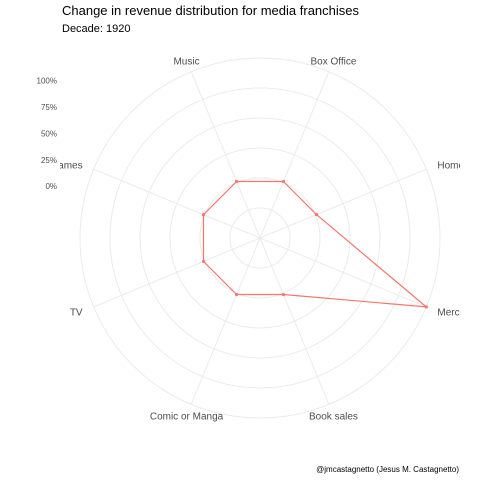  I want to click on radial-tick-label: 75%, so click(49, 107).